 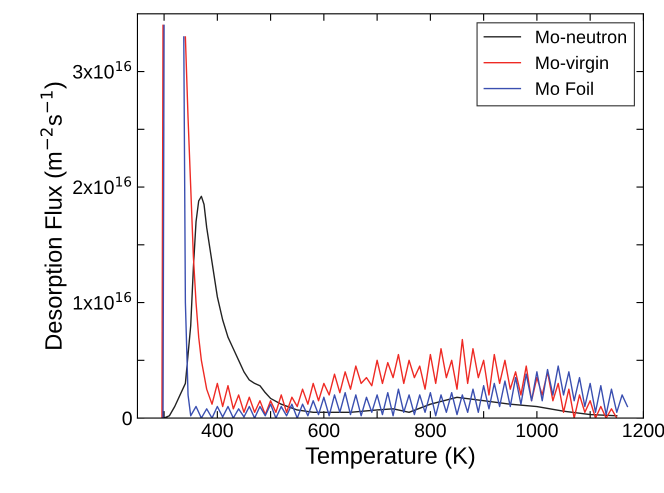 I want to click on x-tick-label: 1200, so click(x=643, y=430).